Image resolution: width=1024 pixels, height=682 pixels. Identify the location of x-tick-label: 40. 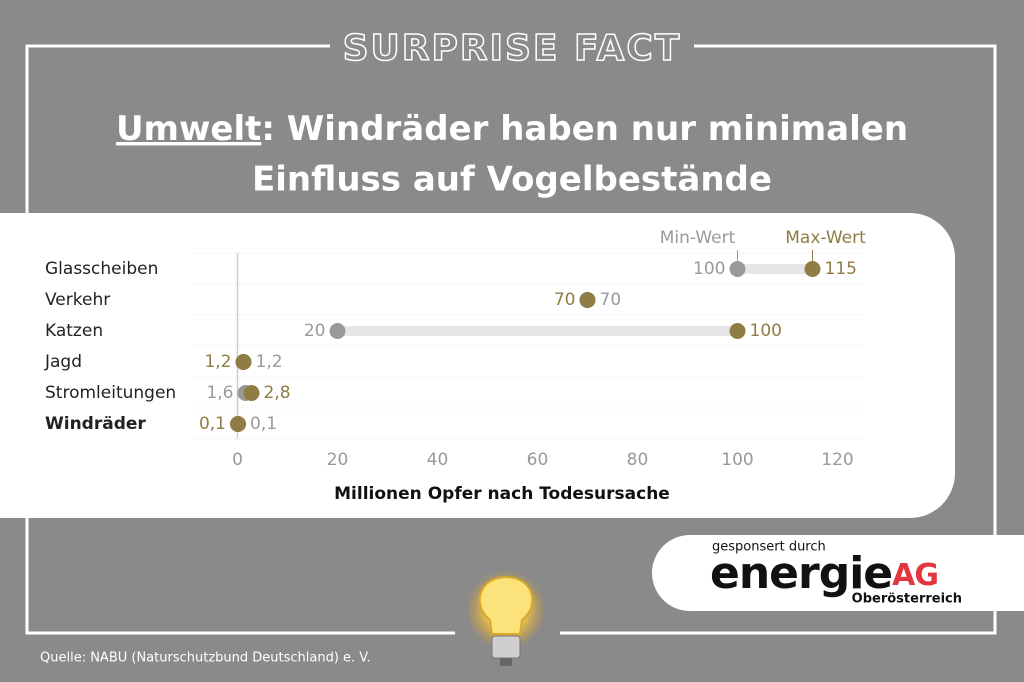
(438, 460).